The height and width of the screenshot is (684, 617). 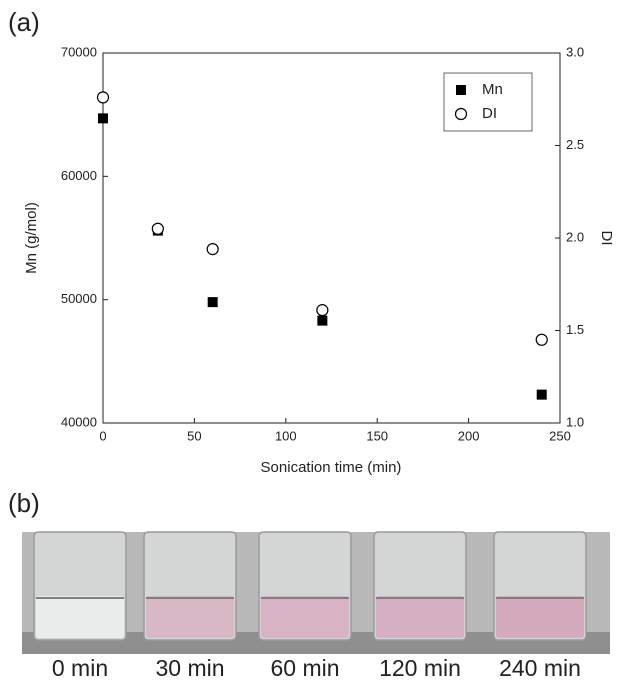 What do you see at coordinates (606, 238) in the screenshot?
I see `y2-axis-label: DI` at bounding box center [606, 238].